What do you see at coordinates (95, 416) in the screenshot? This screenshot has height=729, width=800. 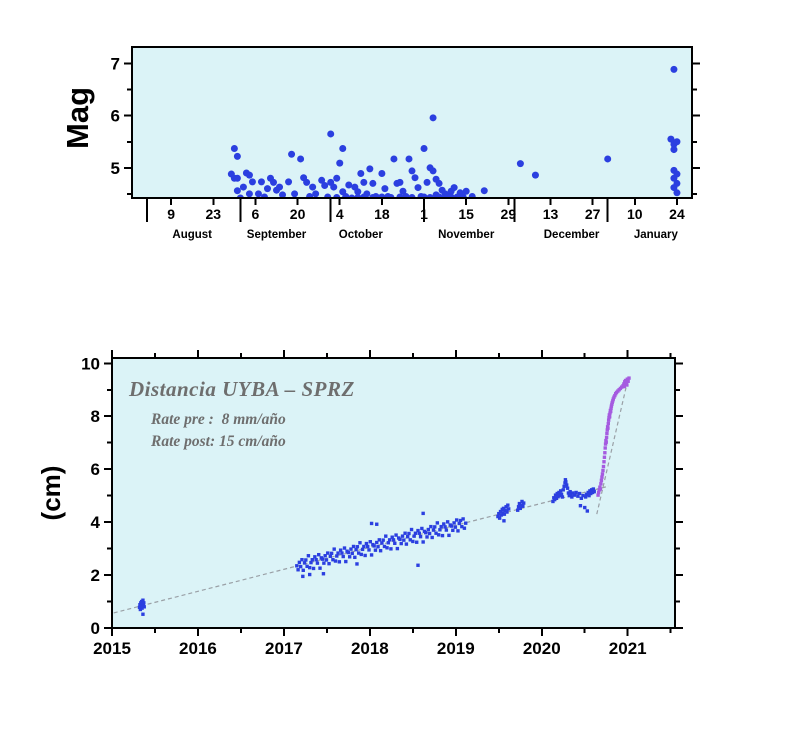 I see `svg-text: 8` at bounding box center [95, 416].